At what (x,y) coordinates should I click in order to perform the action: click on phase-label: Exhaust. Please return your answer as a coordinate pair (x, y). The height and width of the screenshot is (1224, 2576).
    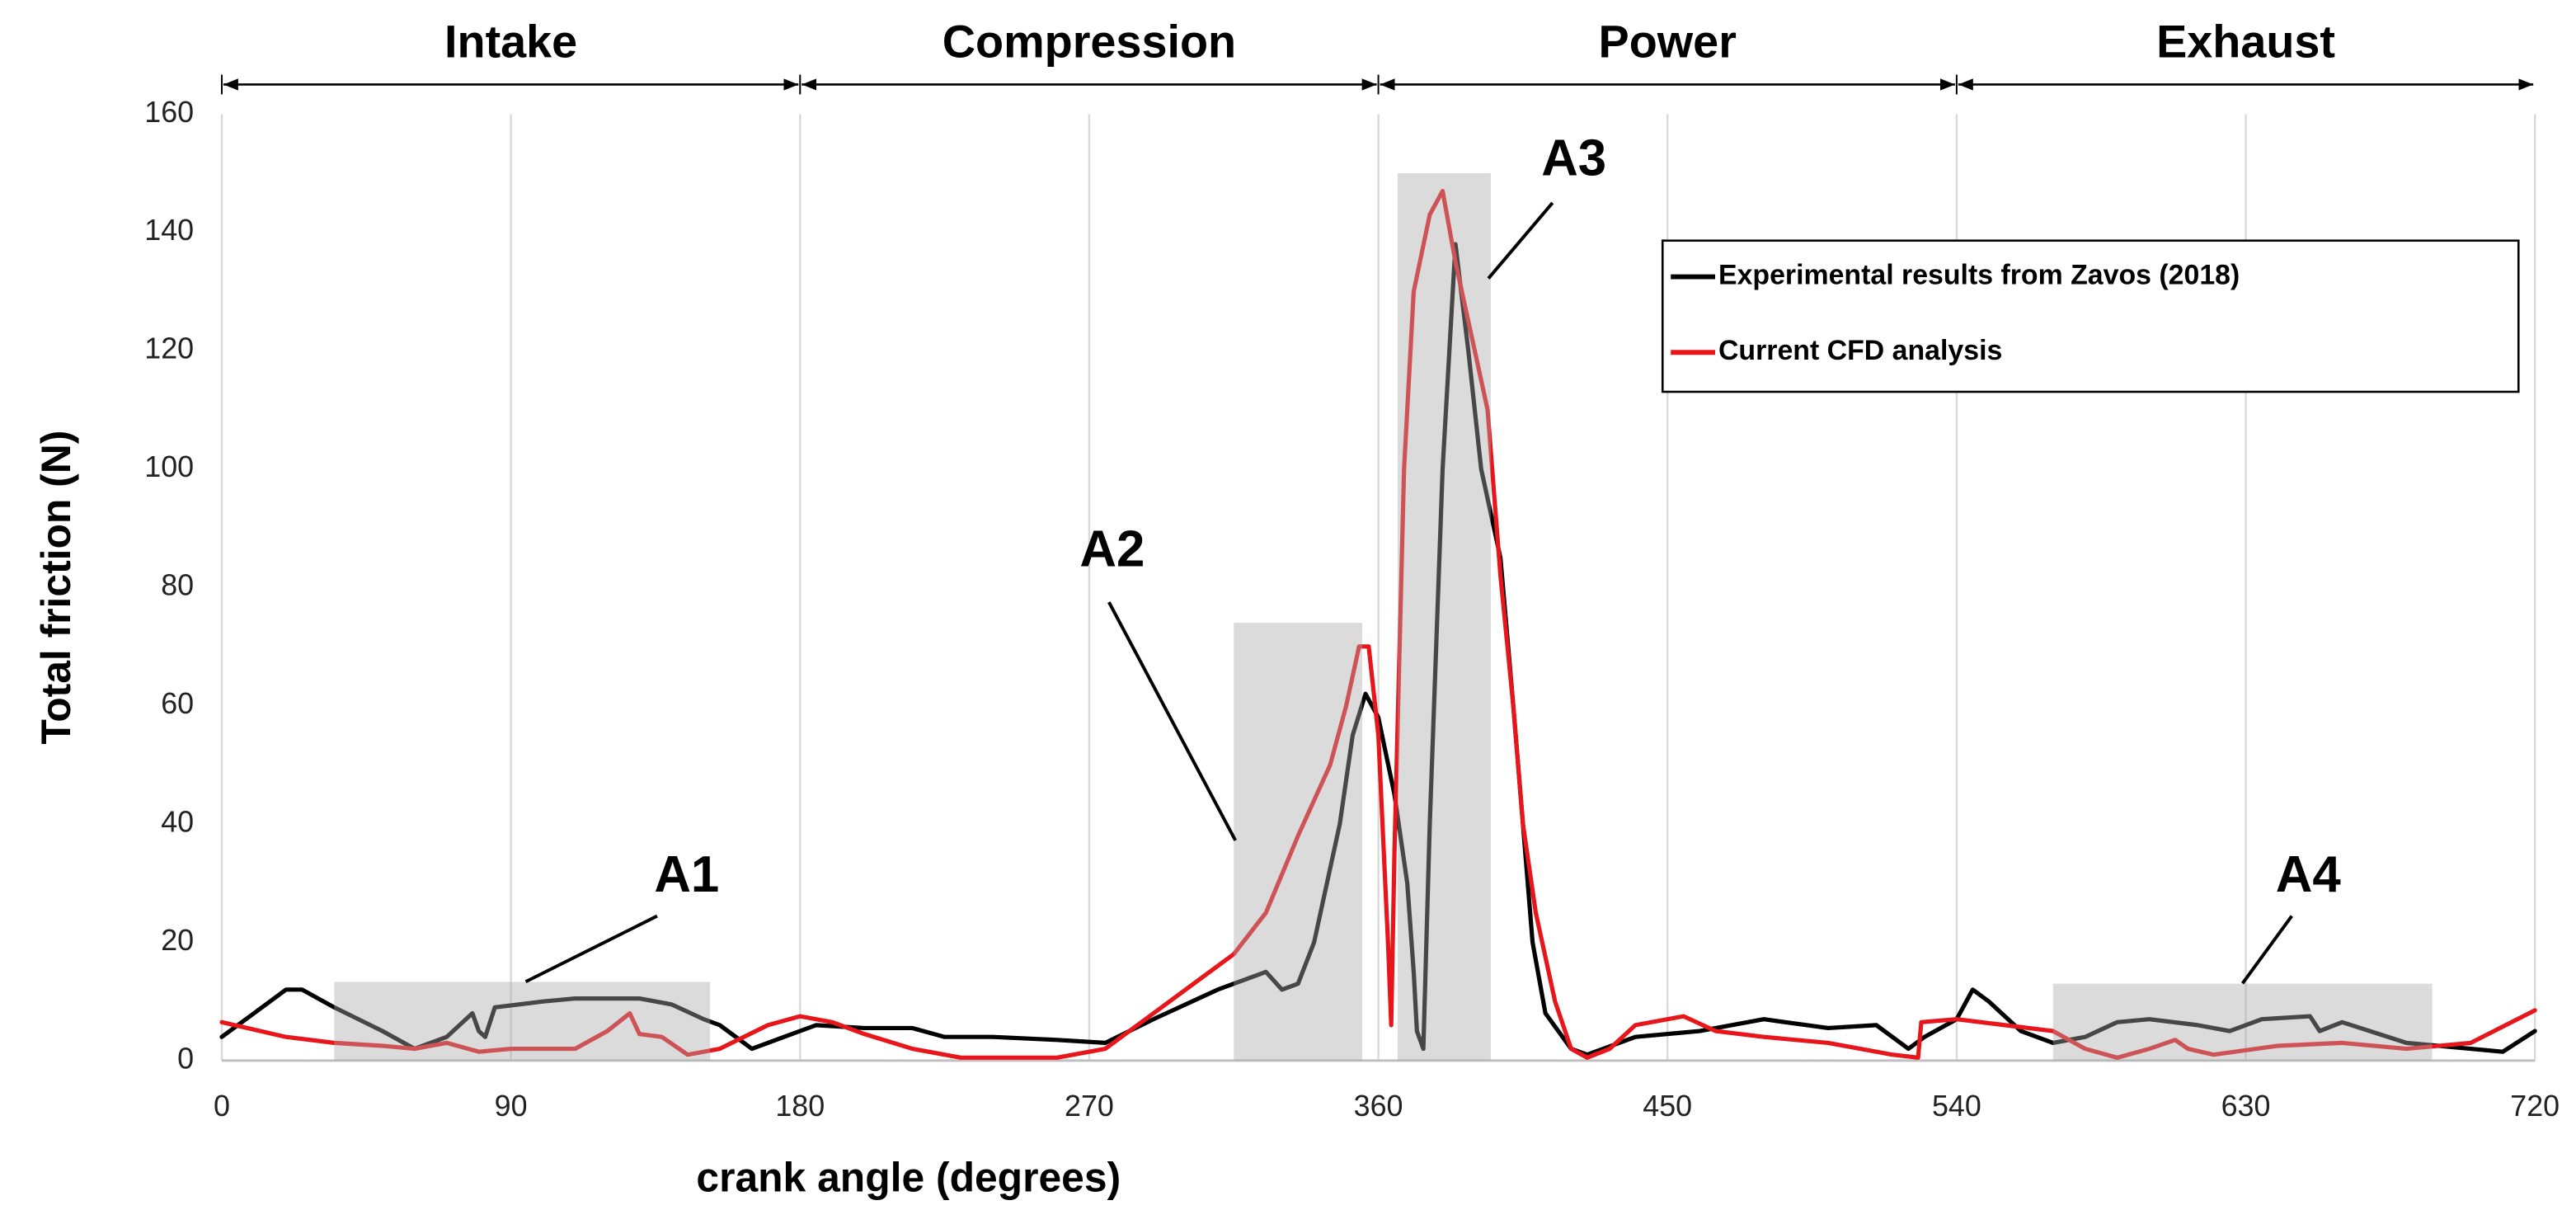
    Looking at the image, I should click on (2245, 41).